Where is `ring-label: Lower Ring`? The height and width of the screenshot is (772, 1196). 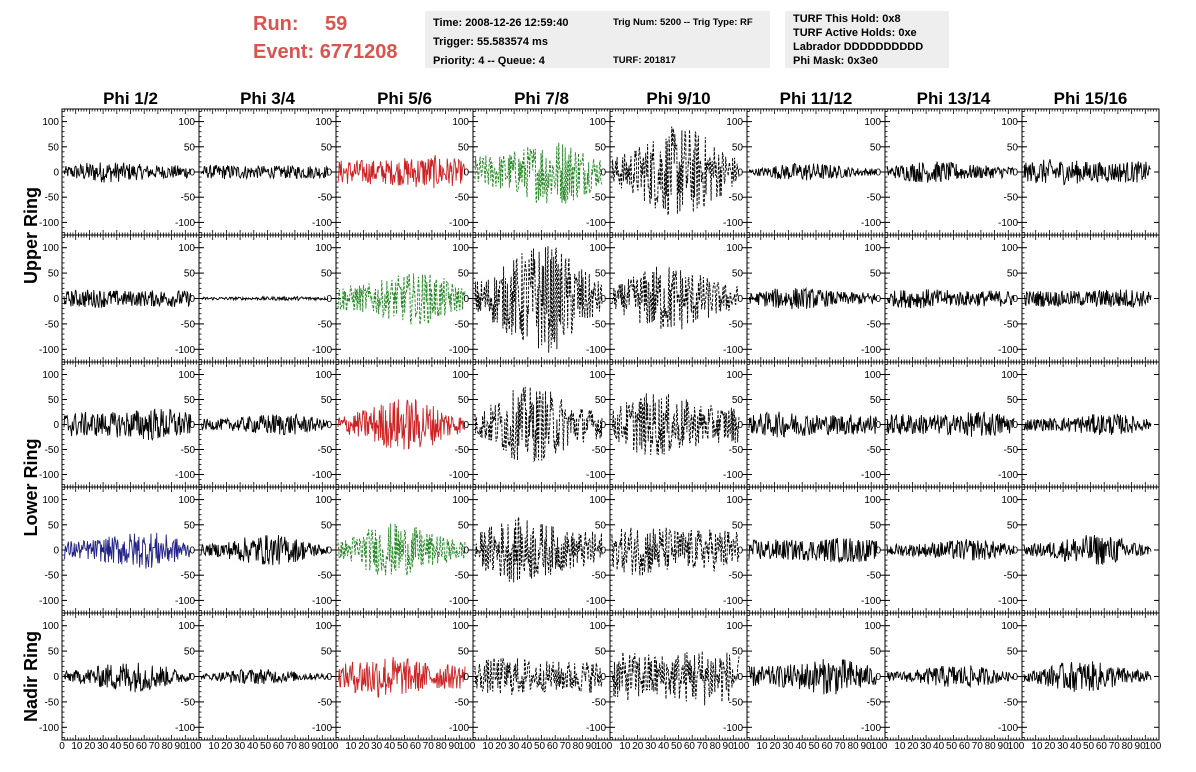 ring-label: Lower Ring is located at coordinates (31, 488).